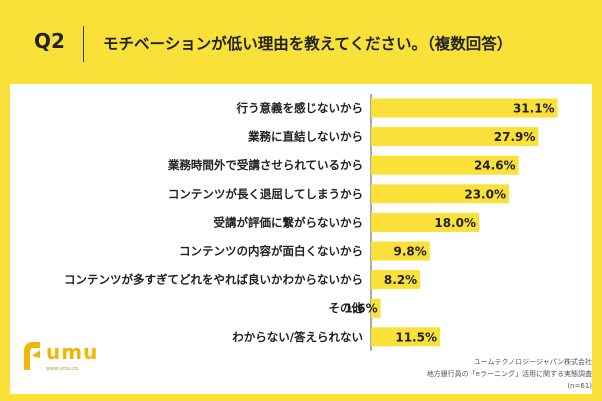  What do you see at coordinates (62, 369) in the screenshot?
I see `logo-url: www.umu.co` at bounding box center [62, 369].